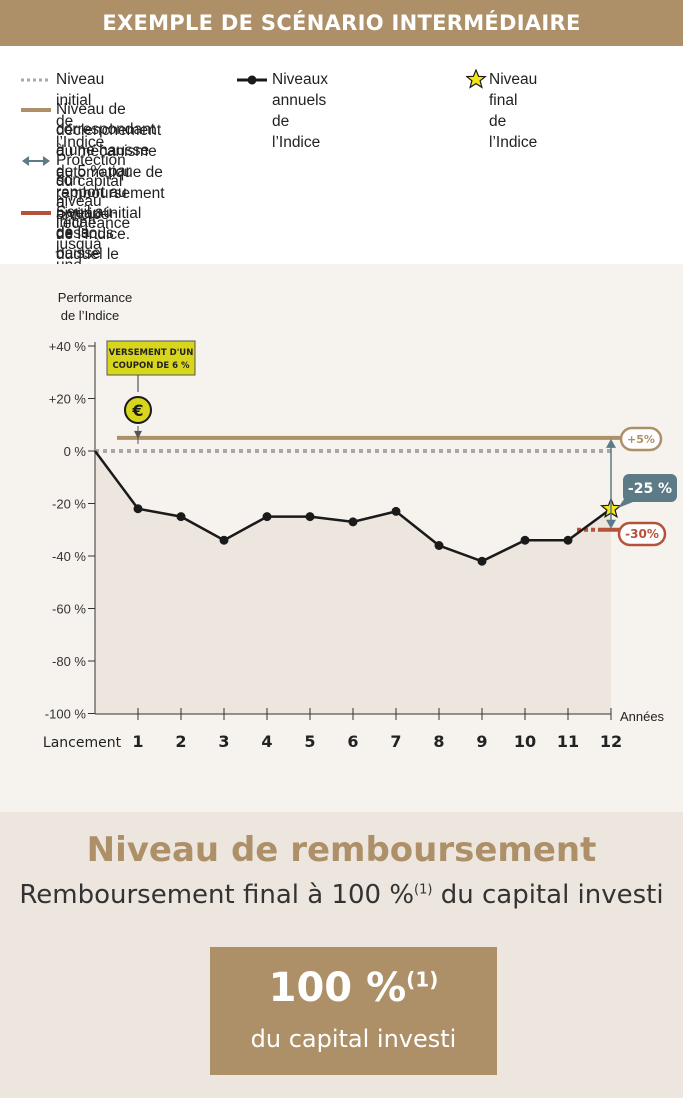 The image size is (683, 1098). What do you see at coordinates (476, 79) in the screenshot?
I see `star-icon` at bounding box center [476, 79].